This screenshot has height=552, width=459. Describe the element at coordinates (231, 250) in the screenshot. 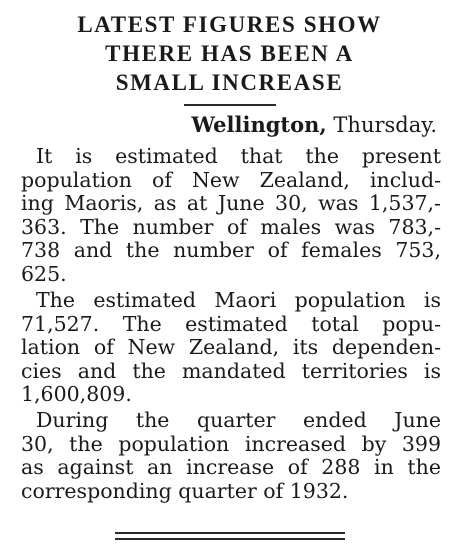

I see `paragraph-line: 738 and the number of females 753,` at that location.